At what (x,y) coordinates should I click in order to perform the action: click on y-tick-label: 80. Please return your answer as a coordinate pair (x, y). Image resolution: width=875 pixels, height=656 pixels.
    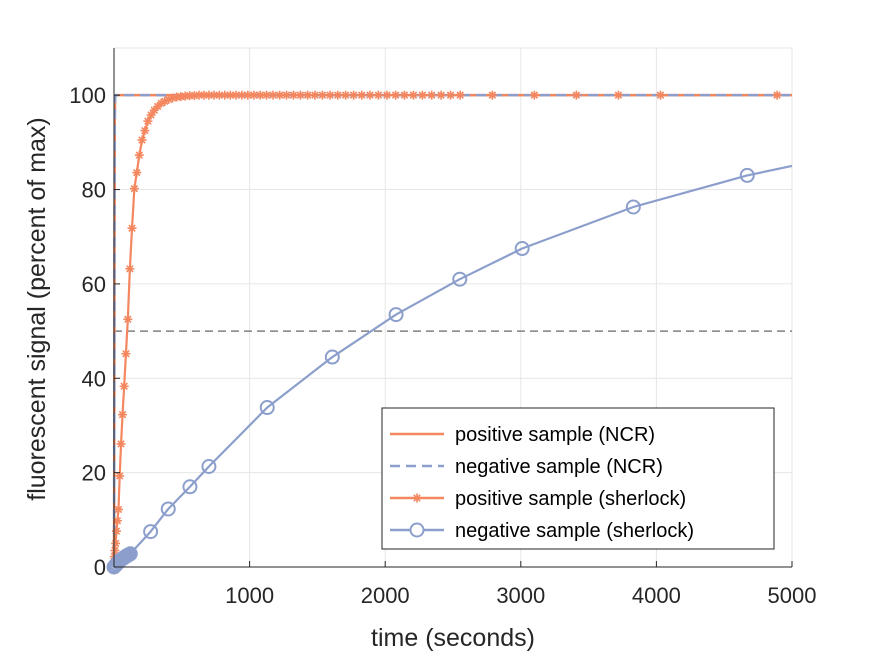
    Looking at the image, I should click on (94, 190).